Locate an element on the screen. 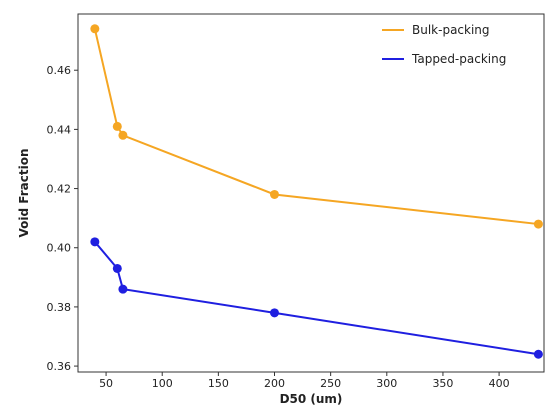 The image size is (550, 406). x-tick-label: 250 is located at coordinates (330, 383).